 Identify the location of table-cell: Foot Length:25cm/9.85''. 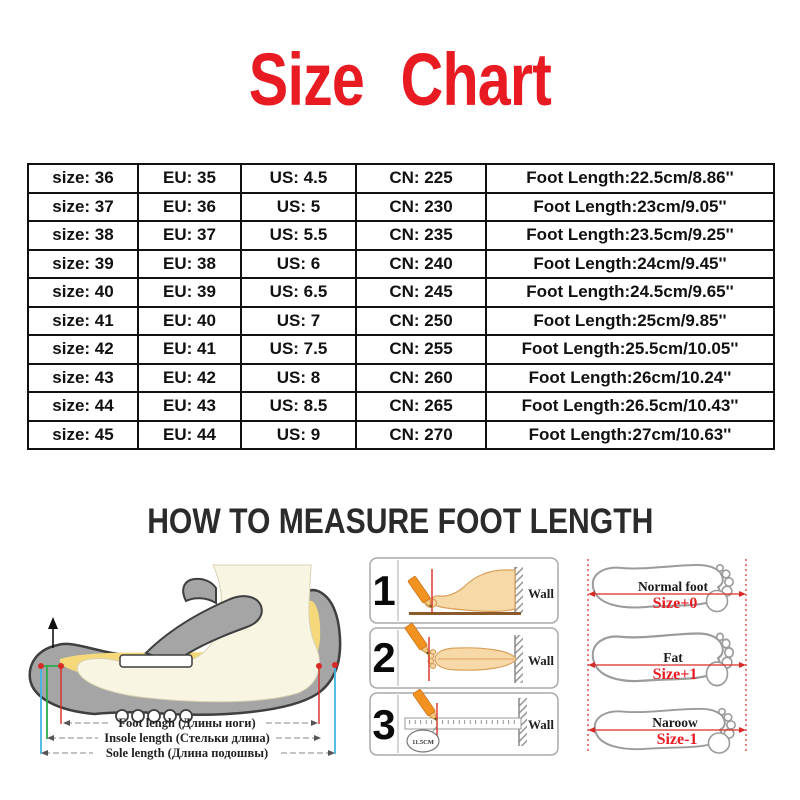
(630, 320).